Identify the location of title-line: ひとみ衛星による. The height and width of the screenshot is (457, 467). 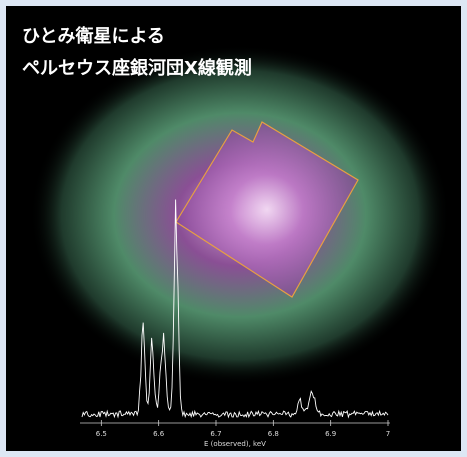
(93, 36).